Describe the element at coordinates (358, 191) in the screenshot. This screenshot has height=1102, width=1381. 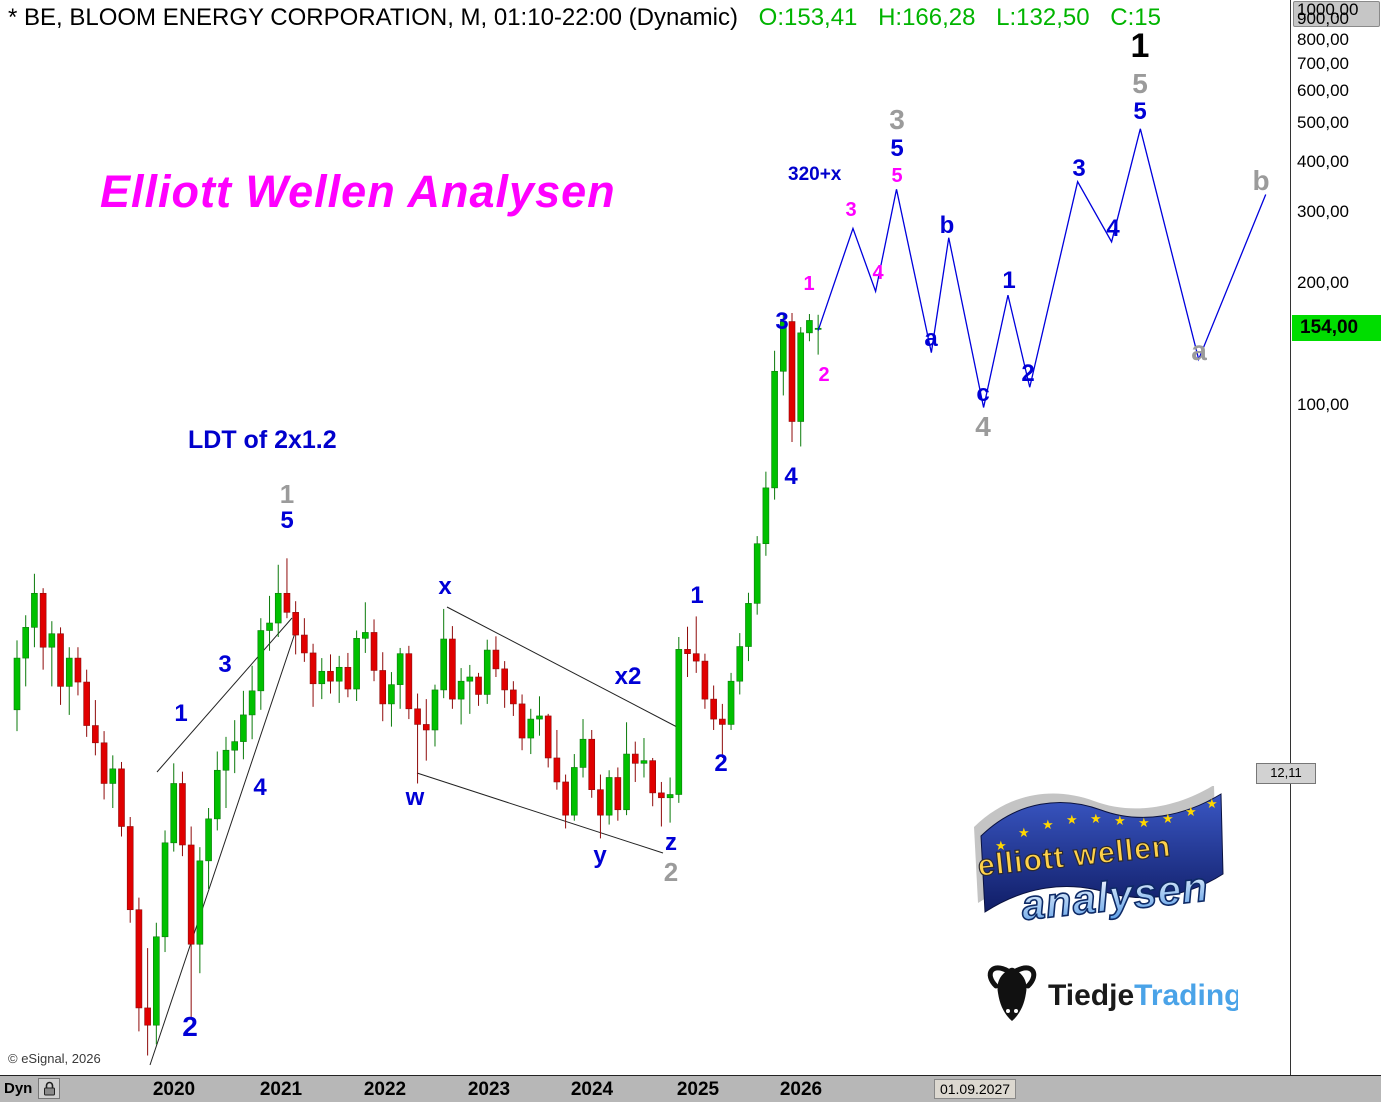
I see `watermark-text: Elliott Wellen Analysen` at that location.